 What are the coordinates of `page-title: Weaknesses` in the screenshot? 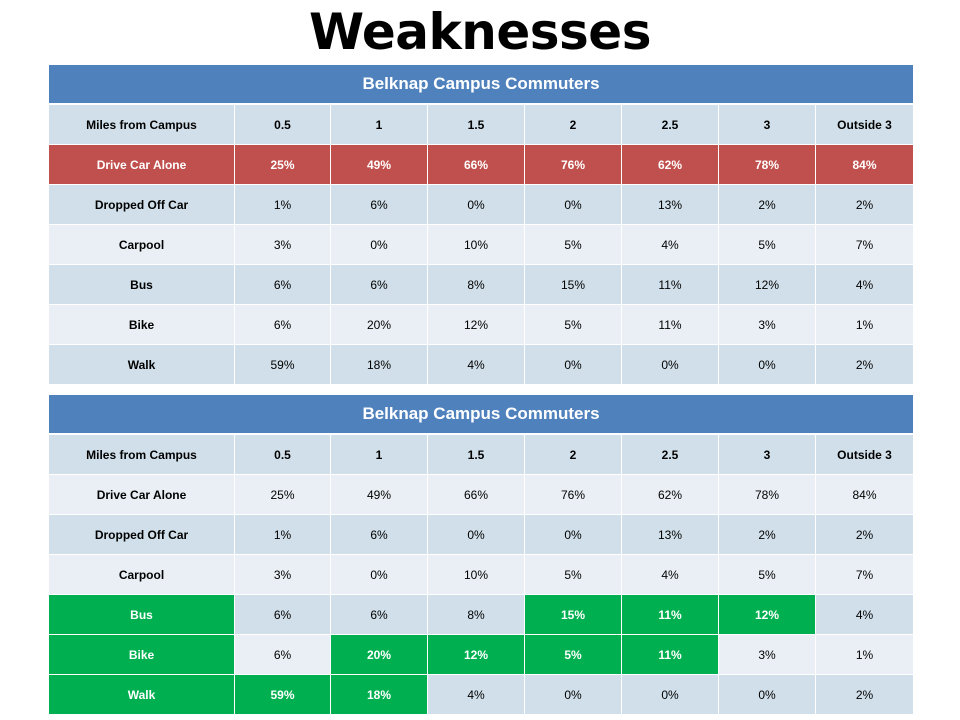 It's located at (480, 32).